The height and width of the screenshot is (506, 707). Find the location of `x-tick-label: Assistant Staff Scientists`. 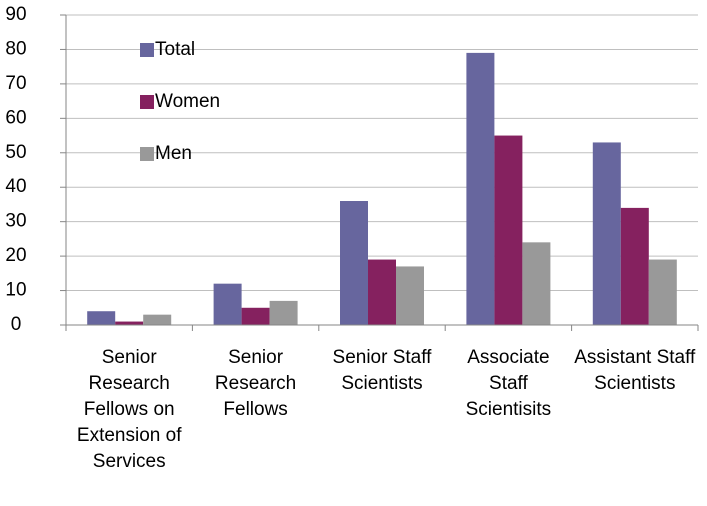

x-tick-label: Assistant Staff Scientists is located at coordinates (635, 370).